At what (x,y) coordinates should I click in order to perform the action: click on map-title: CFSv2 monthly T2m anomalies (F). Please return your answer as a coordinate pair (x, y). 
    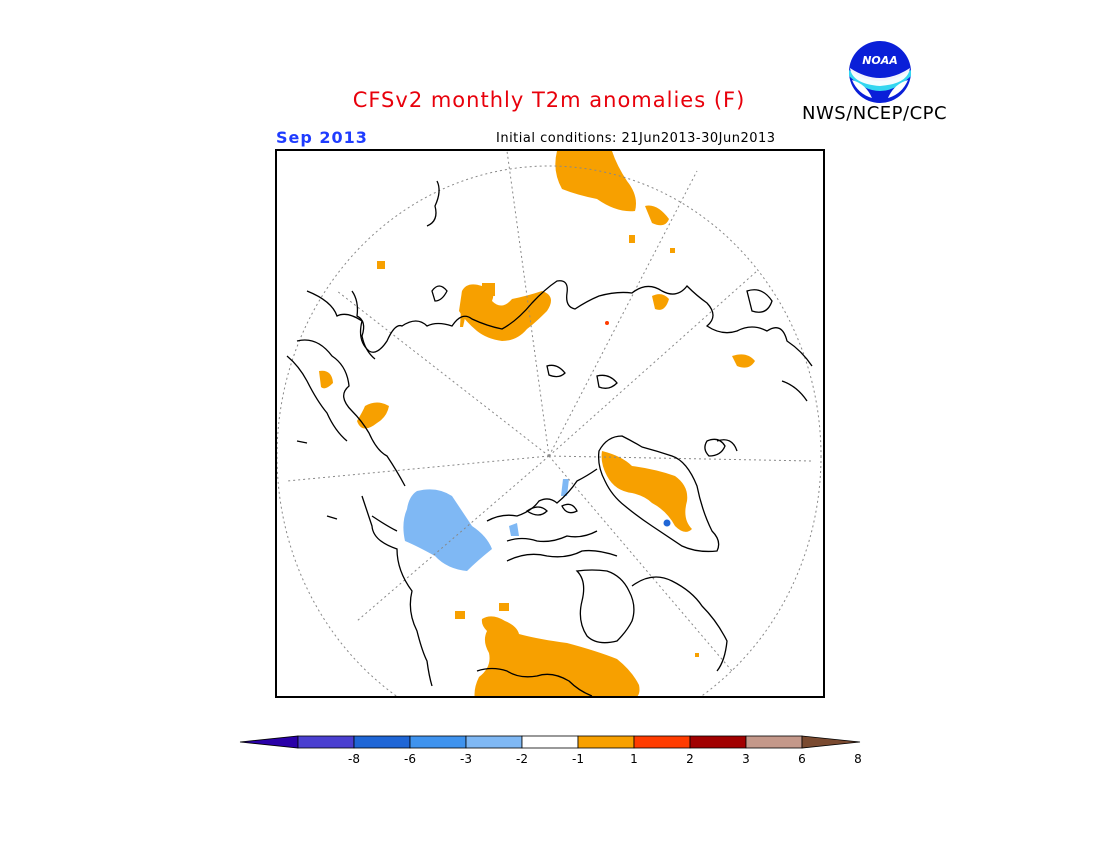
    Looking at the image, I should click on (549, 100).